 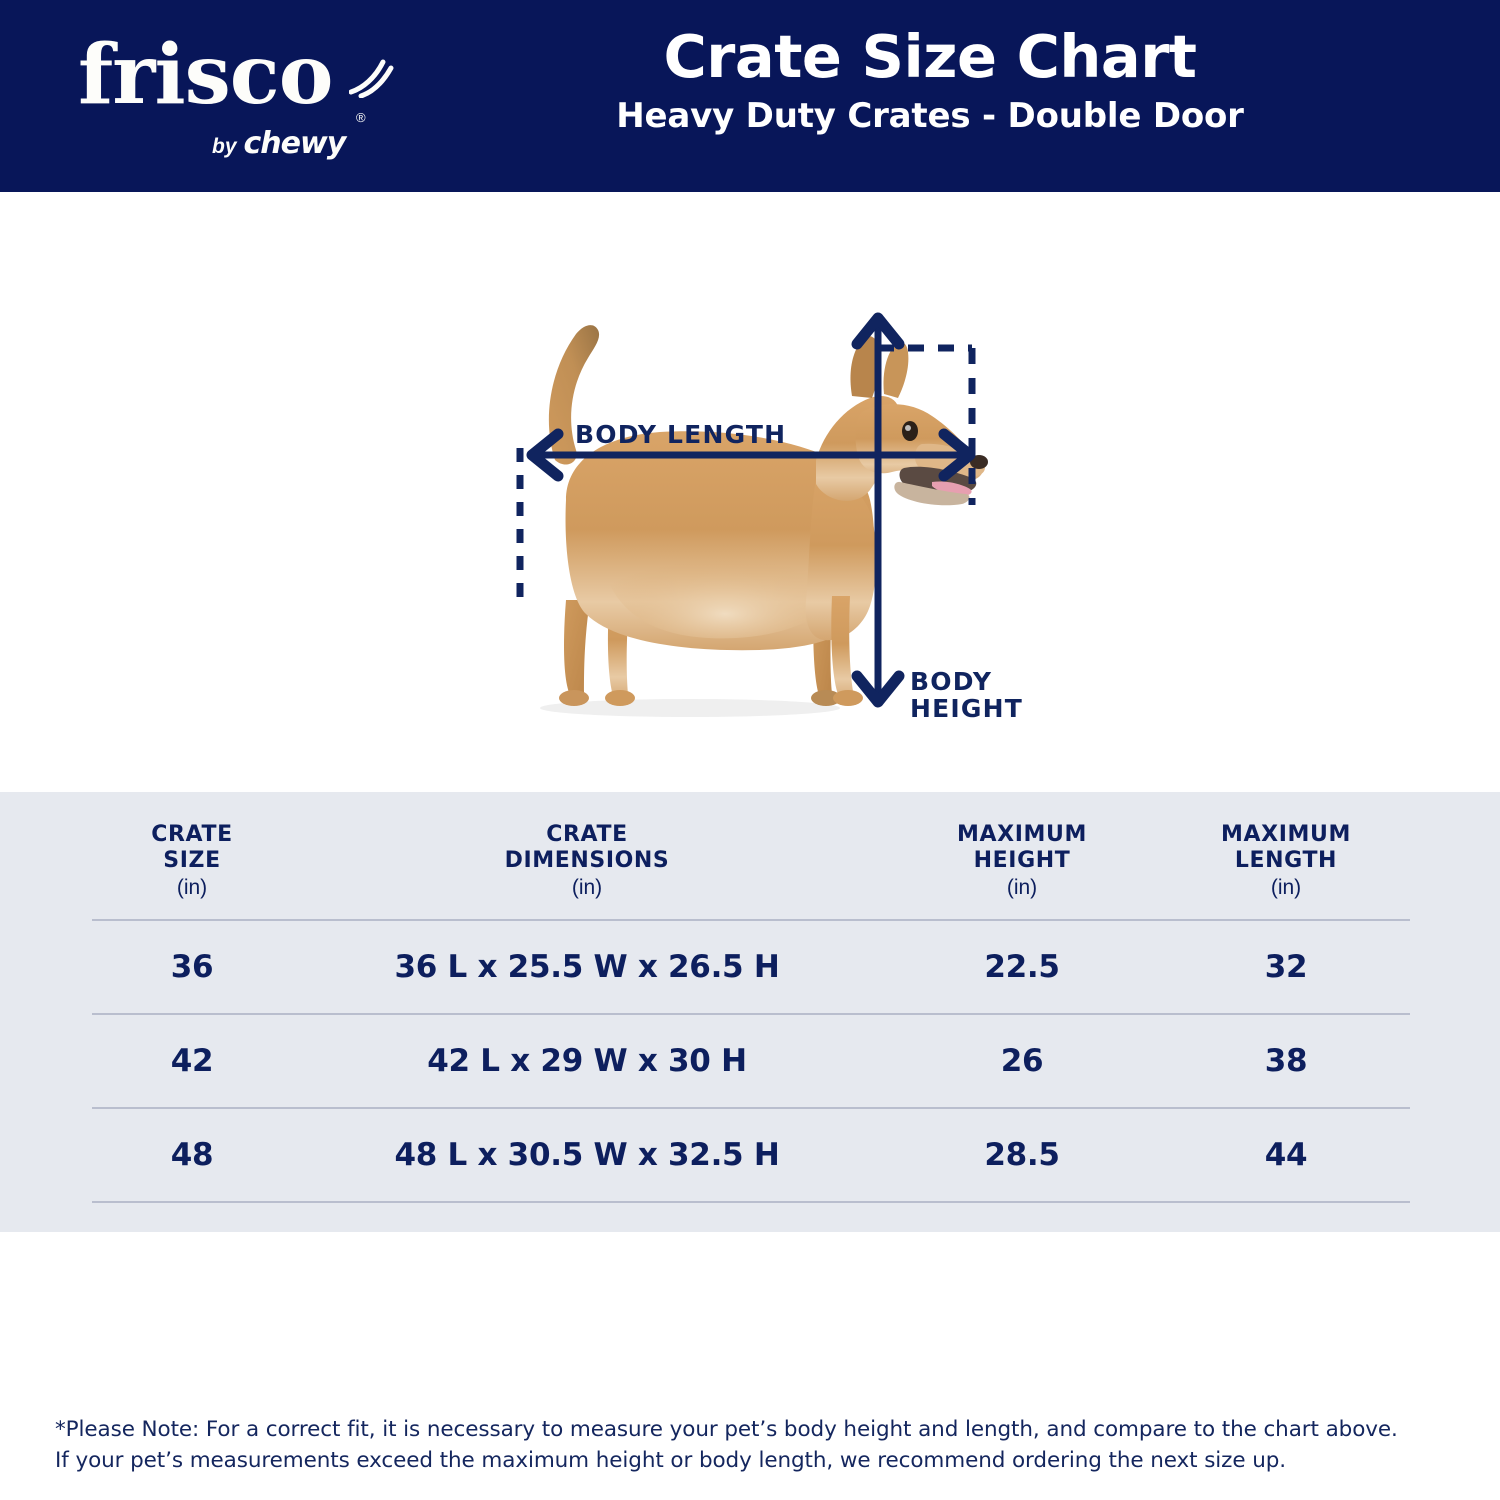 I want to click on cell-crate-dimensions: 36 L x 25.5 W x 26.5 H, so click(x=587, y=967).